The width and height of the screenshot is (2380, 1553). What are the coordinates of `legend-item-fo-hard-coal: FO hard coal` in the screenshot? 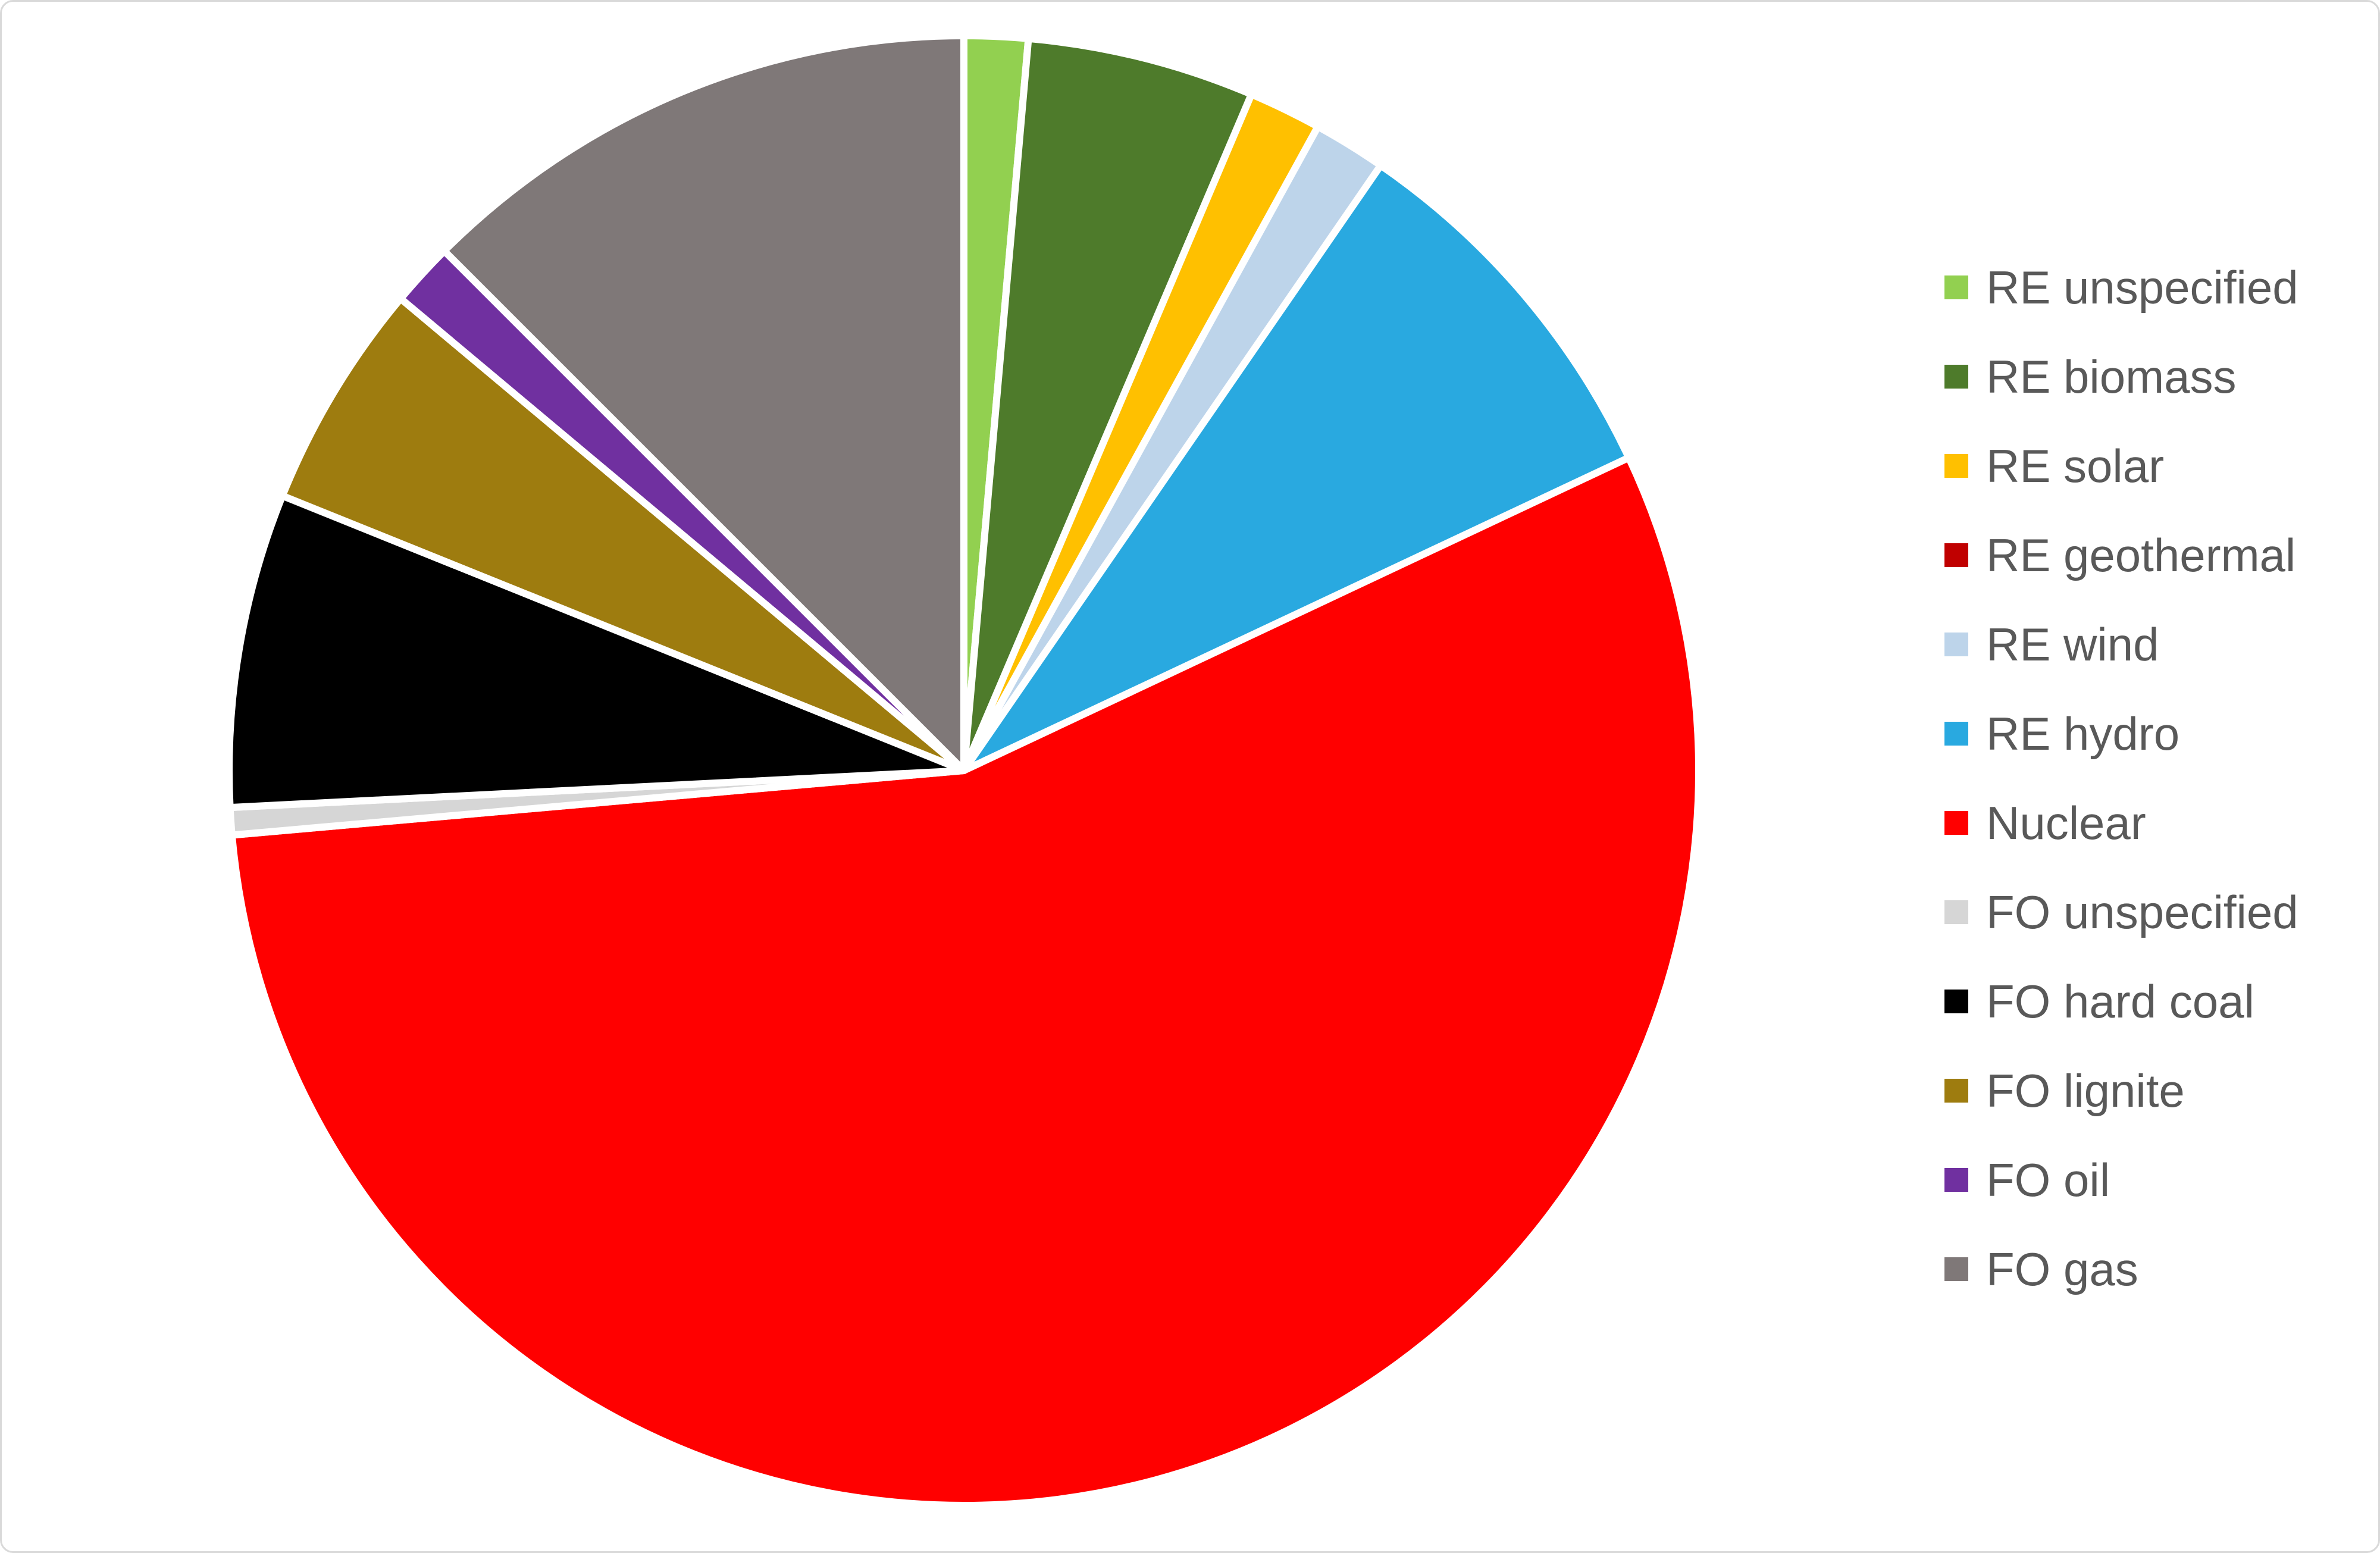 It's located at (2121, 1001).